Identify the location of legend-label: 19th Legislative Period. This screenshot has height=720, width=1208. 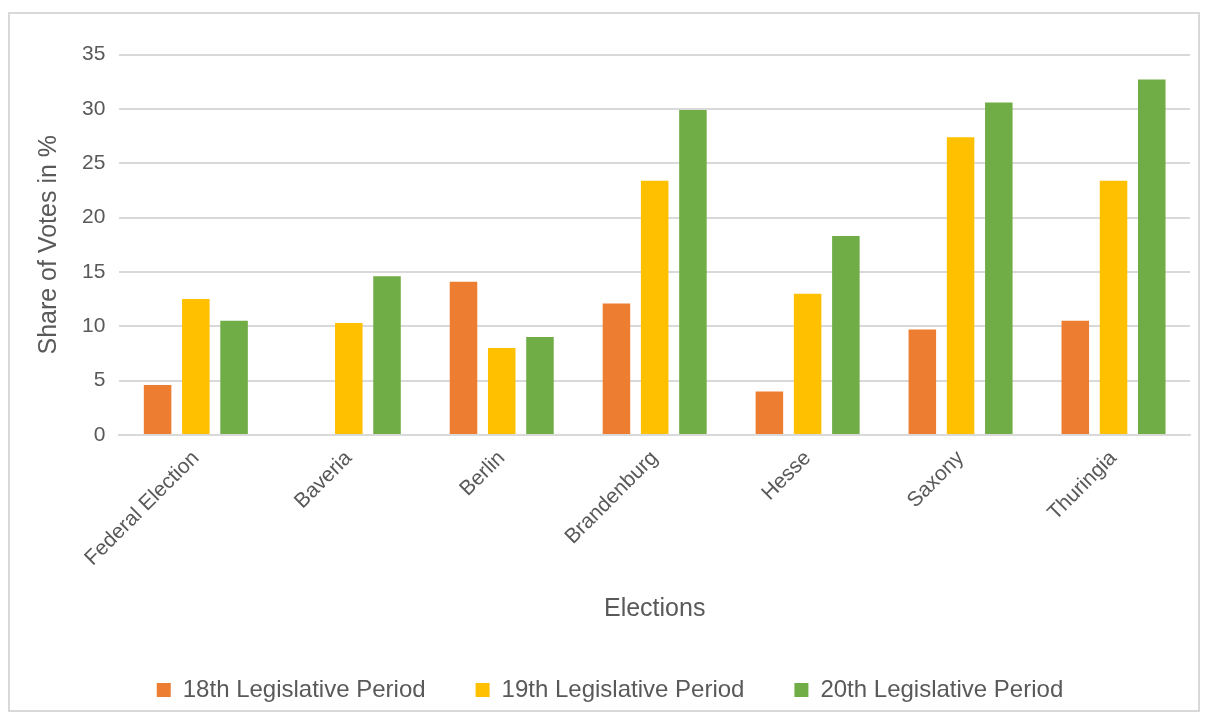
(623, 688).